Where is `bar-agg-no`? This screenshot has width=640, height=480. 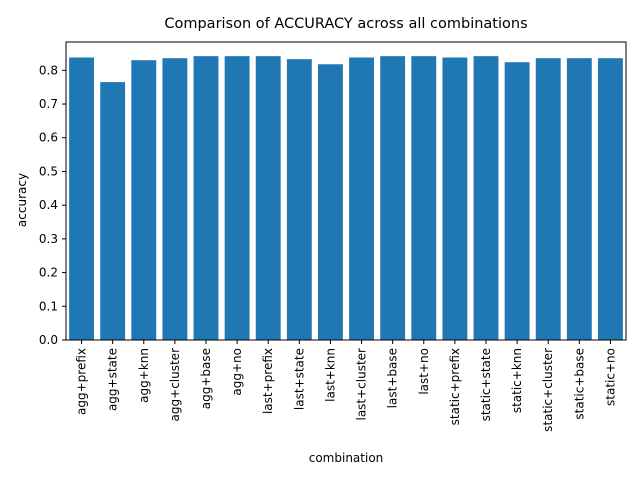
bar-agg-no is located at coordinates (237, 198).